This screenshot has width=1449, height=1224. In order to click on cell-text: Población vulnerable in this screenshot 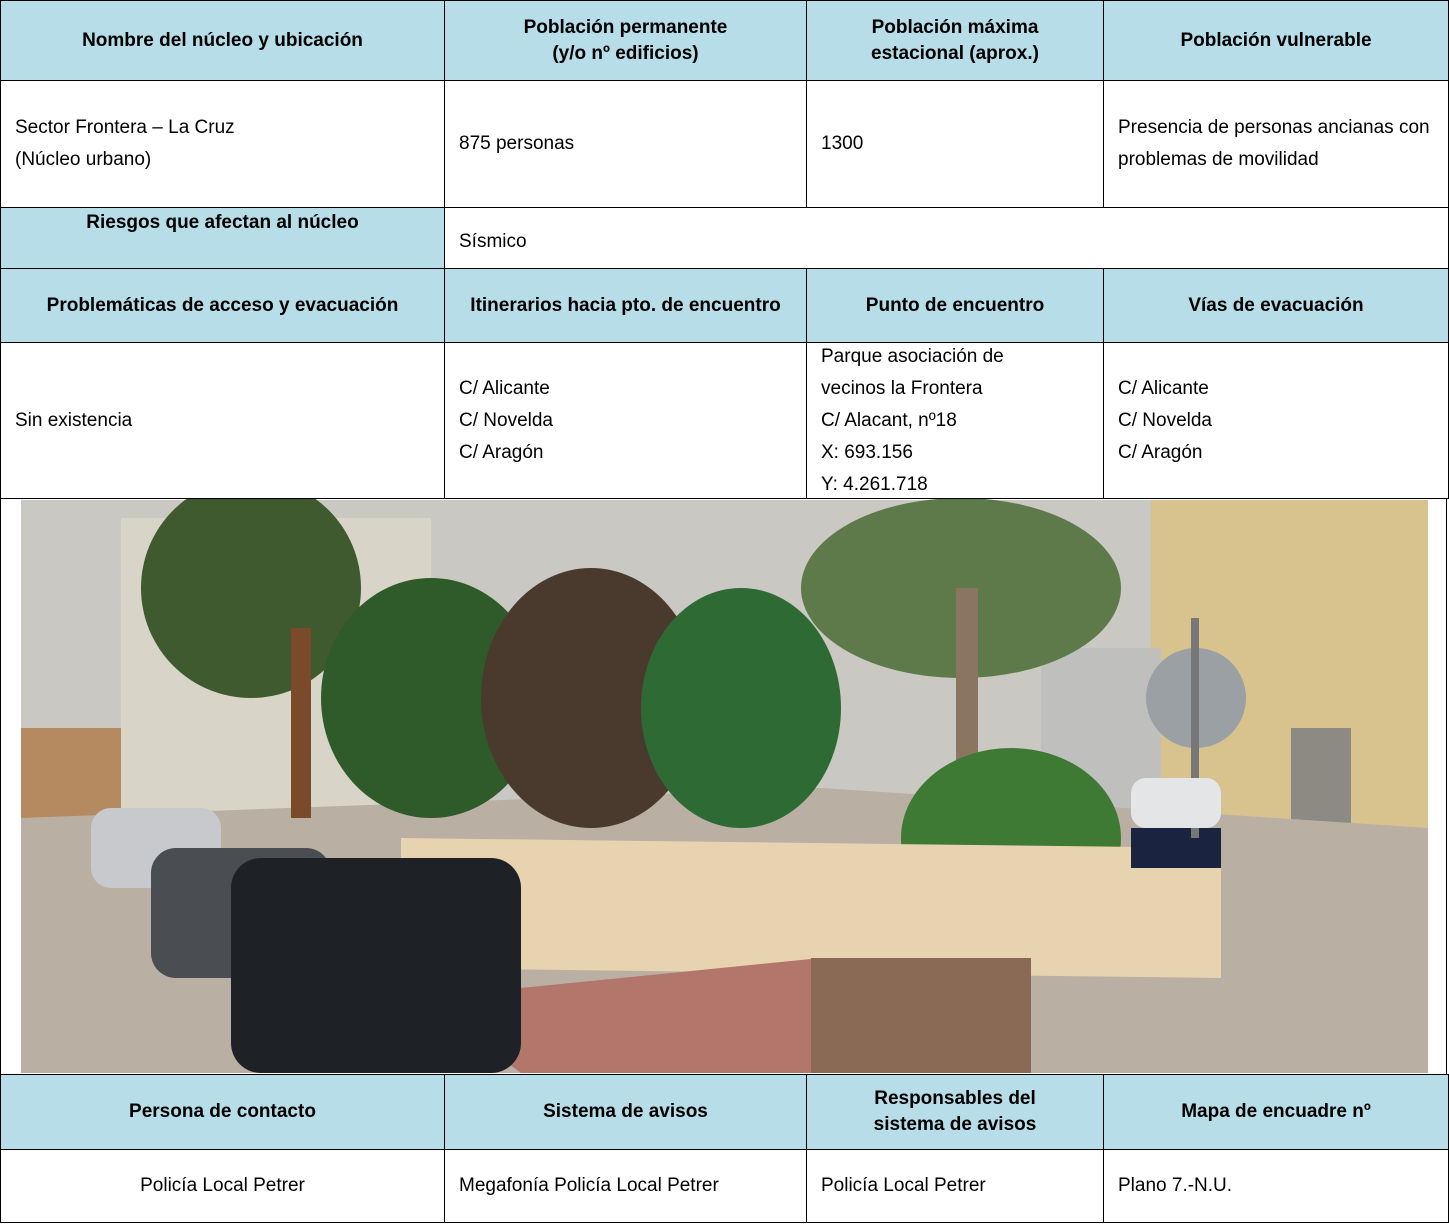, I will do `click(1276, 40)`.